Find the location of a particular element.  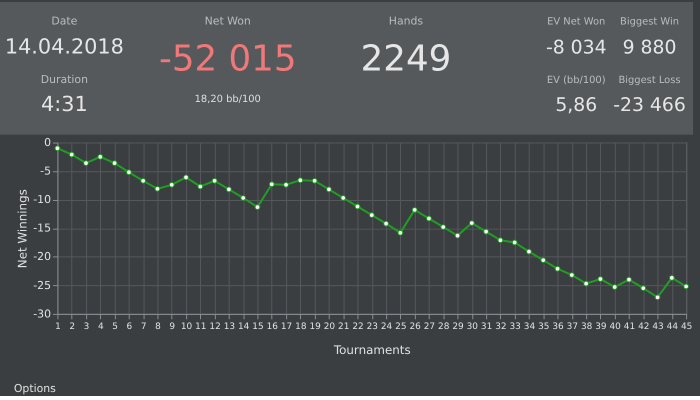

x-tick-label: 2 is located at coordinates (72, 327).